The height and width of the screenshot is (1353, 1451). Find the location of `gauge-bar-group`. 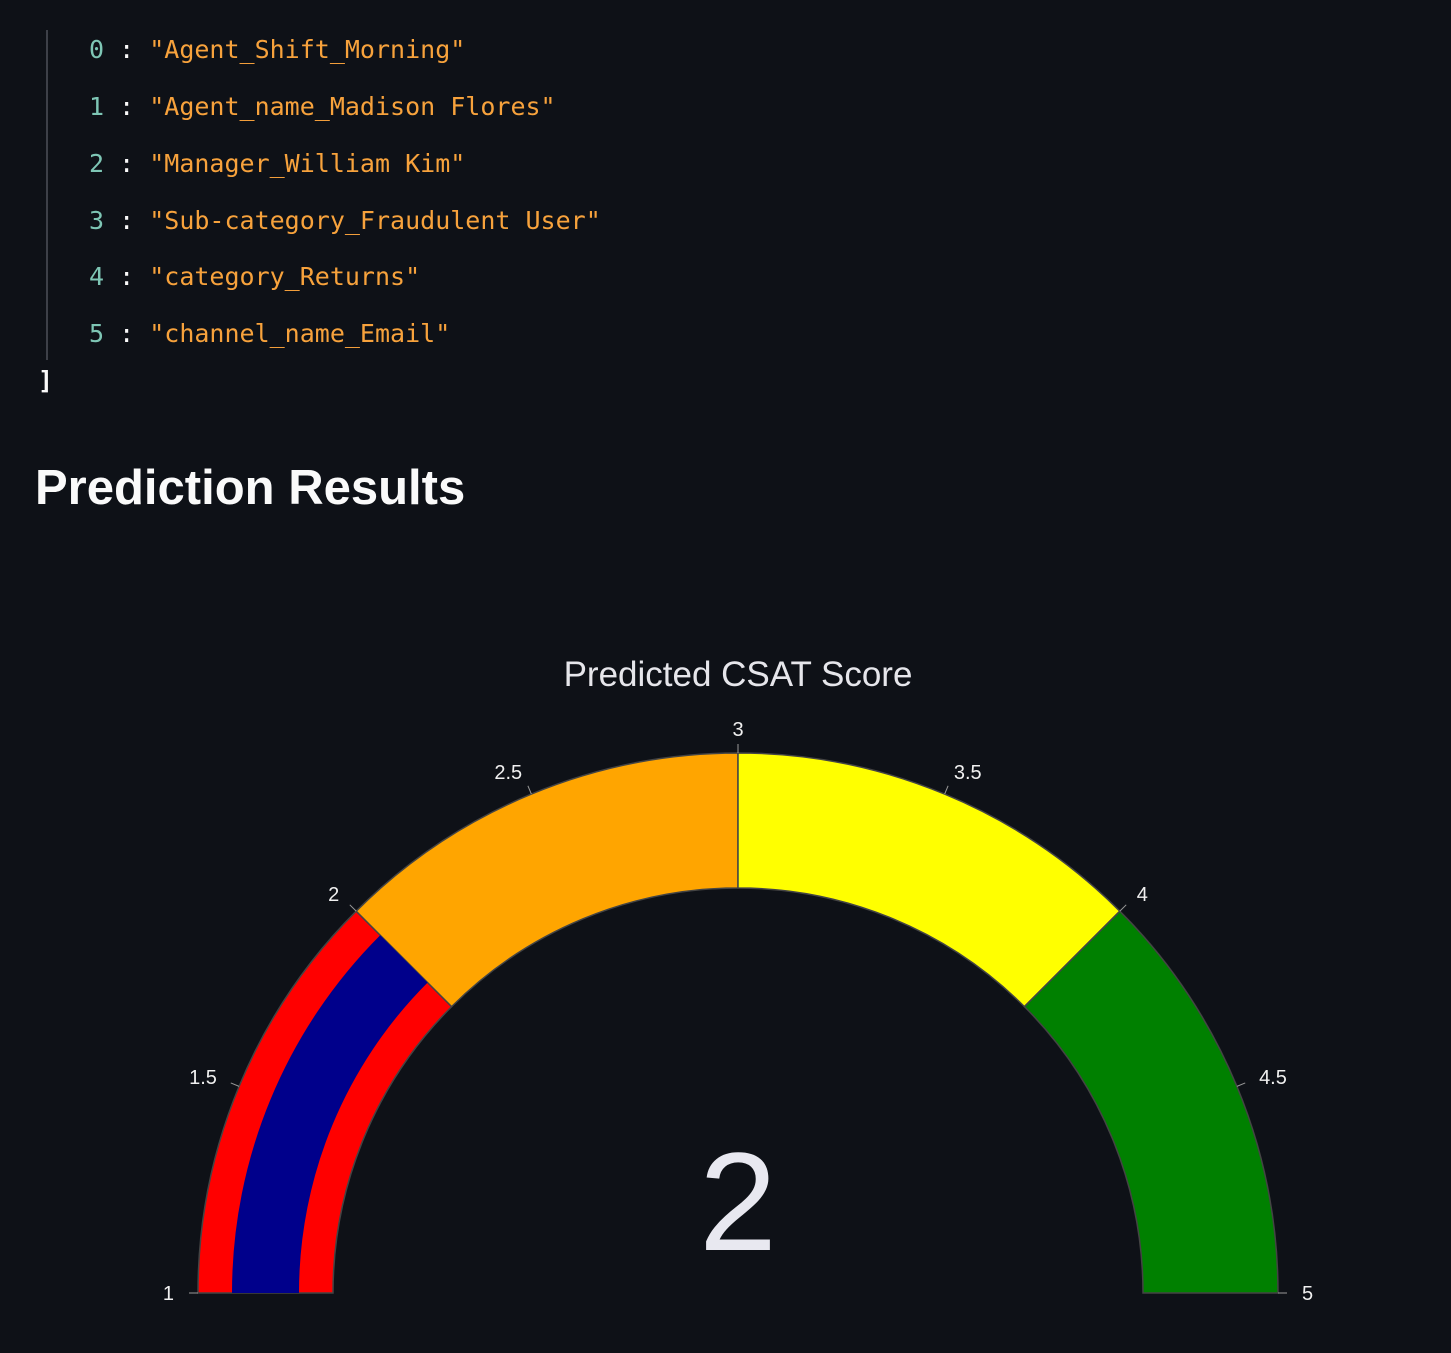

gauge-bar-group is located at coordinates (330, 1114).